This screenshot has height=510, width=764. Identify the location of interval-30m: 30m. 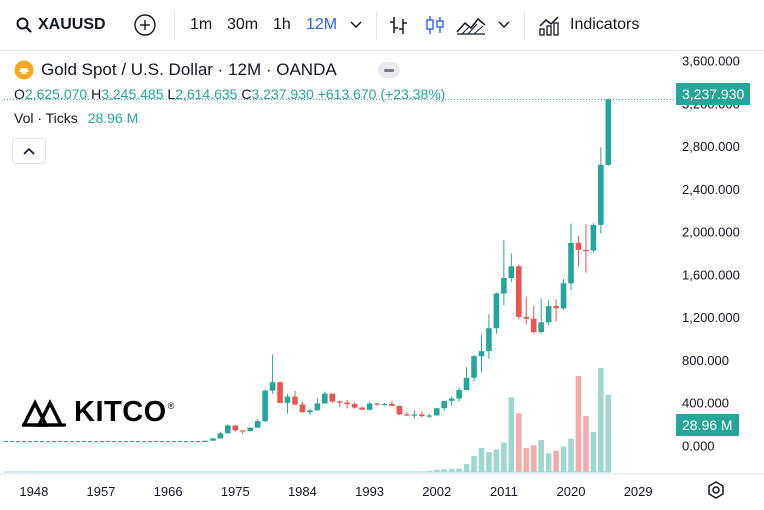
(243, 24).